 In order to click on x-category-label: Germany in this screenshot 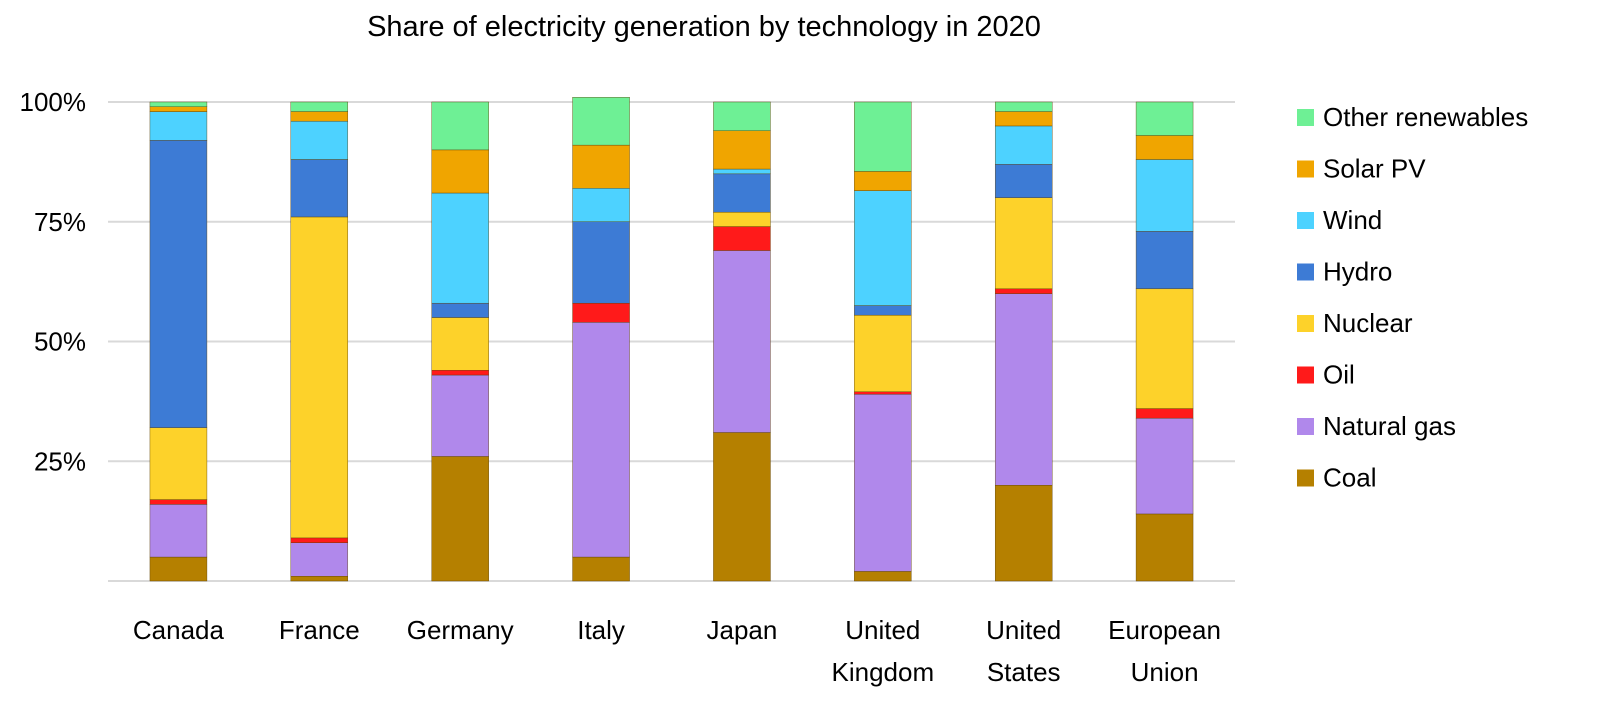, I will do `click(460, 630)`.